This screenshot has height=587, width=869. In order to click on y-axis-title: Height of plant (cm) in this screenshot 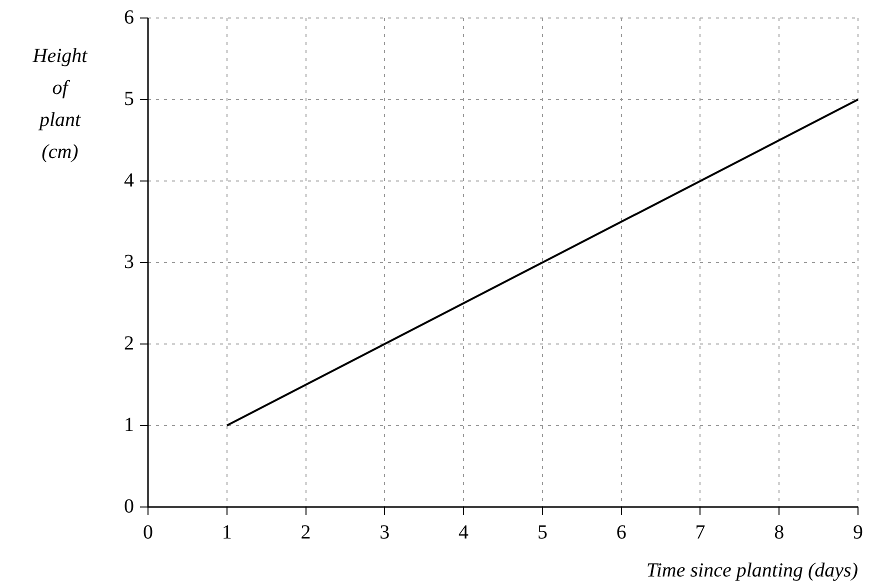, I will do `click(60, 104)`.